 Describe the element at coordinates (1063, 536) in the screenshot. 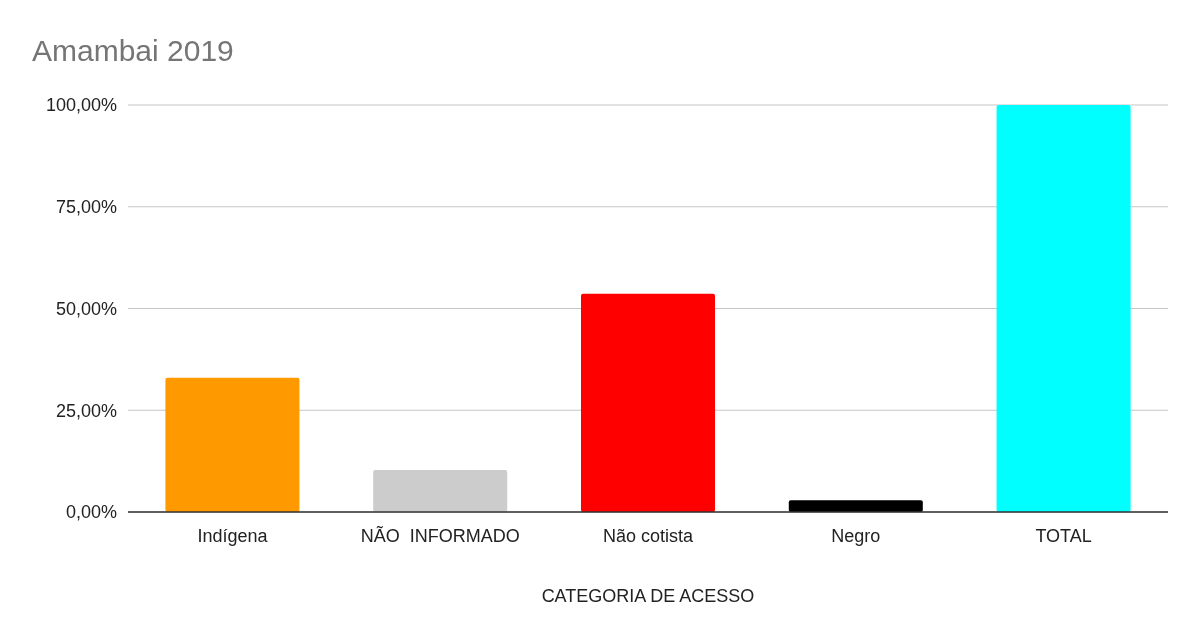

I see `x-tick-label: TOTAL` at that location.